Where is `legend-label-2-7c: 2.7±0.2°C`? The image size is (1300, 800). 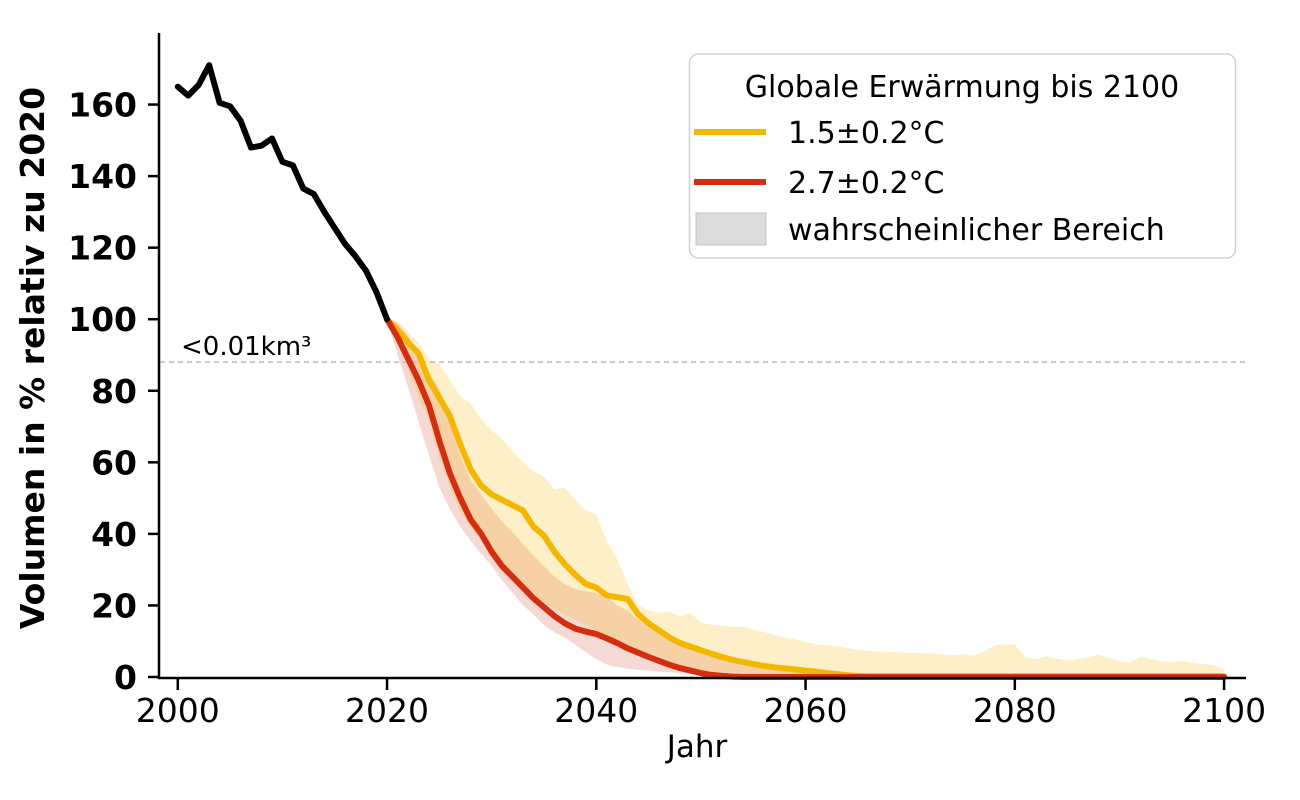
legend-label-2-7c: 2.7±0.2°C is located at coordinates (866, 183).